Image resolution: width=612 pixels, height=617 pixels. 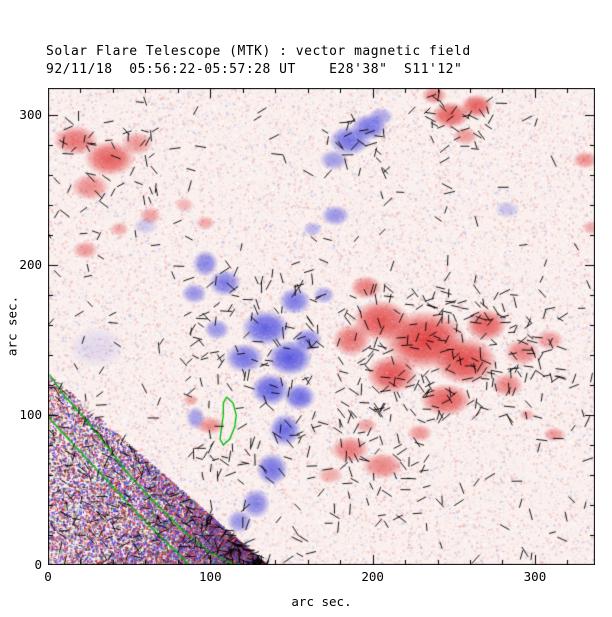 What do you see at coordinates (30, 414) in the screenshot?
I see `y-tick-label: 100` at bounding box center [30, 414].